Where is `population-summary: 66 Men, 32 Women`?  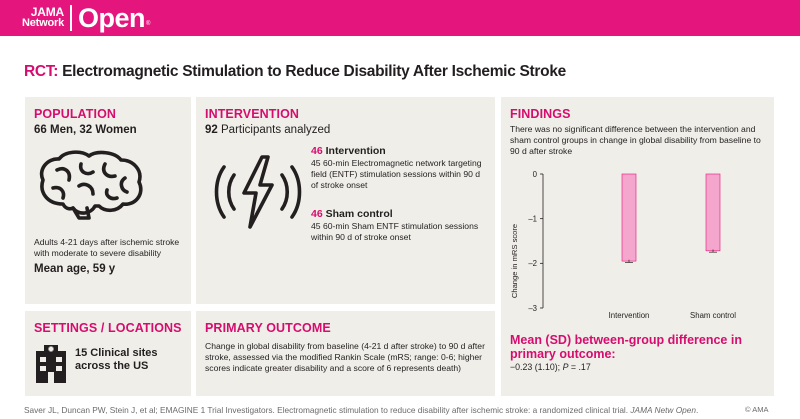 population-summary: 66 Men, 32 Women is located at coordinates (85, 130).